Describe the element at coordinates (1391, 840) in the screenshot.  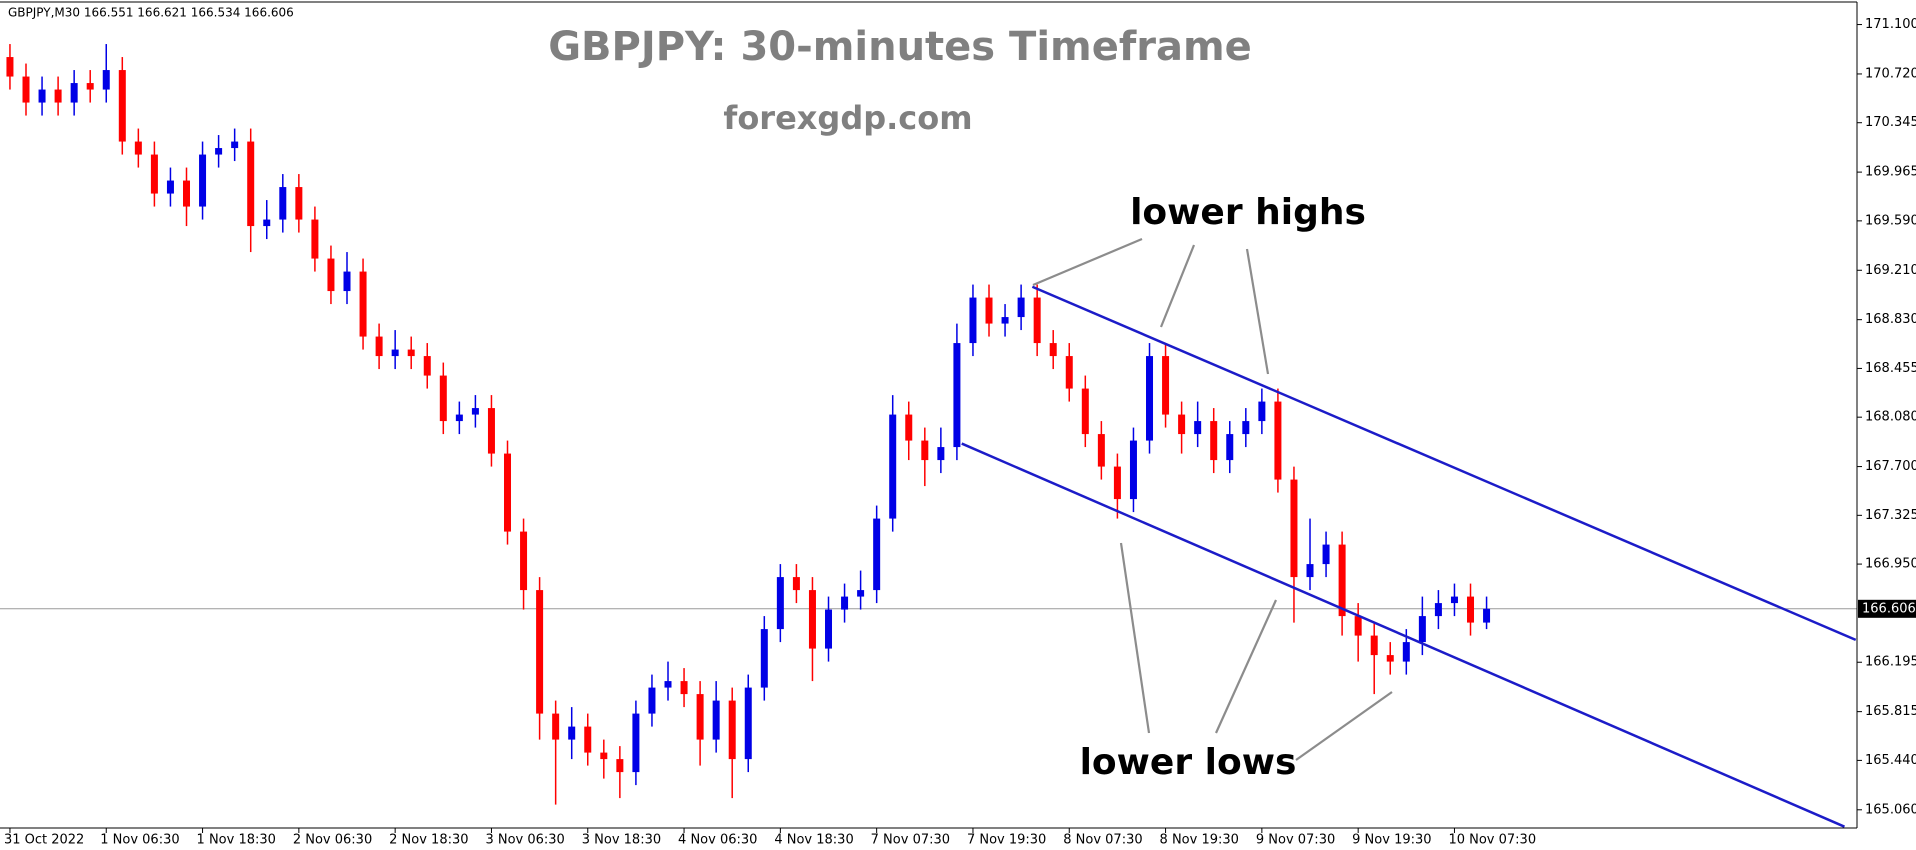
I see `x-tick-label: 9 Nov 19:30` at that location.